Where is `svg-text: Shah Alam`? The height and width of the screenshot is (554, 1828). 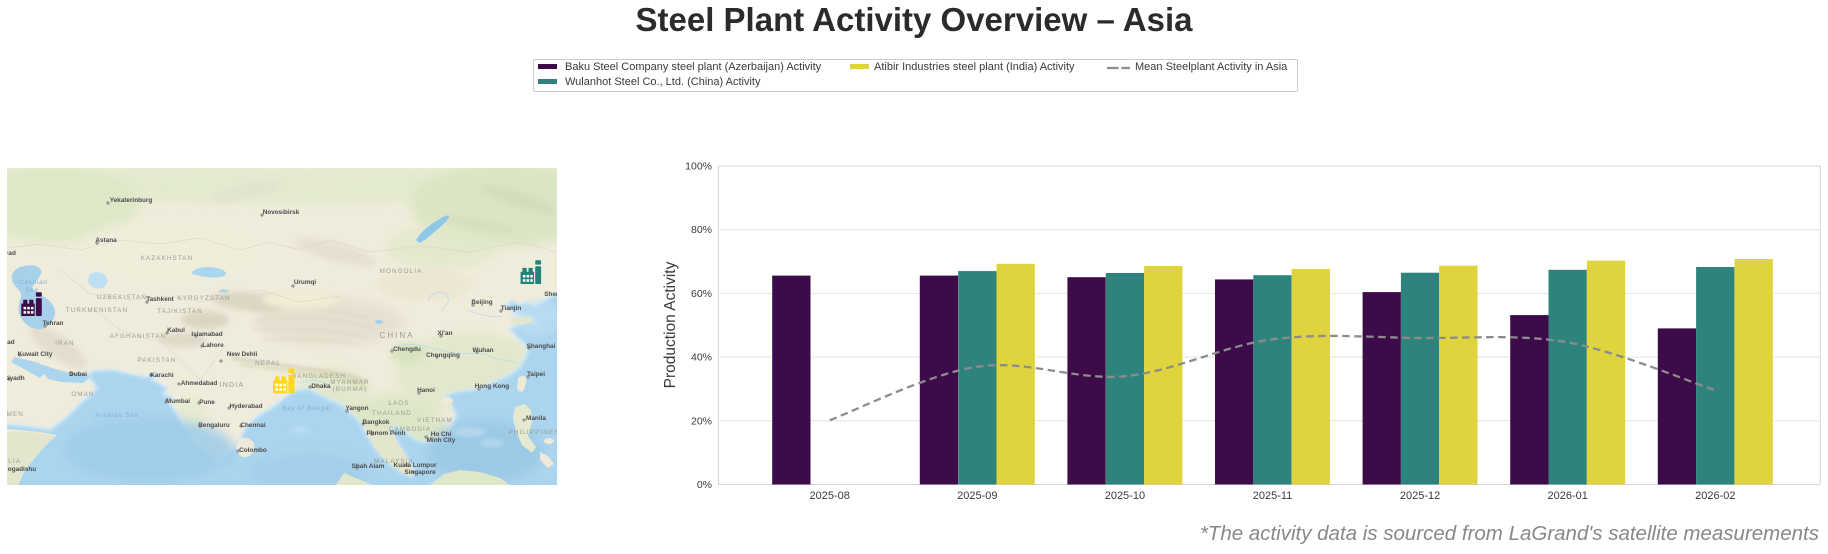
svg-text: Shah Alam is located at coordinates (368, 466).